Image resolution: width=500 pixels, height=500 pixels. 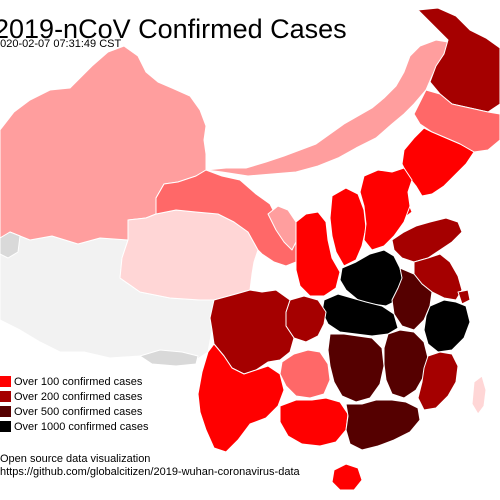 I want to click on region-guangxi, so click(x=314, y=422).